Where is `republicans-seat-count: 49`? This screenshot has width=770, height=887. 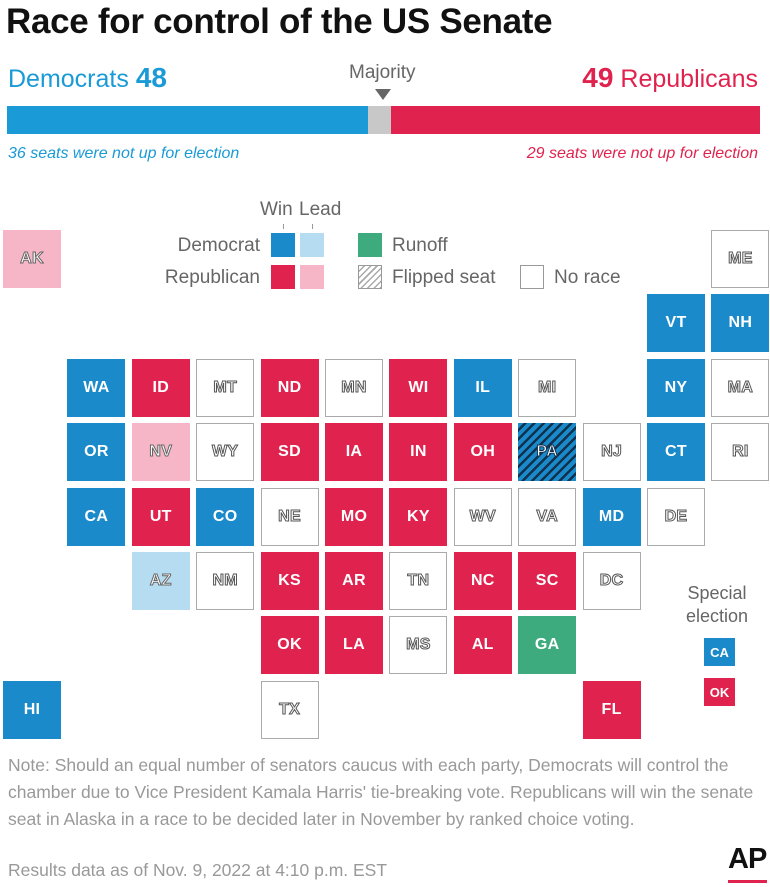 republicans-seat-count: 49 is located at coordinates (598, 77).